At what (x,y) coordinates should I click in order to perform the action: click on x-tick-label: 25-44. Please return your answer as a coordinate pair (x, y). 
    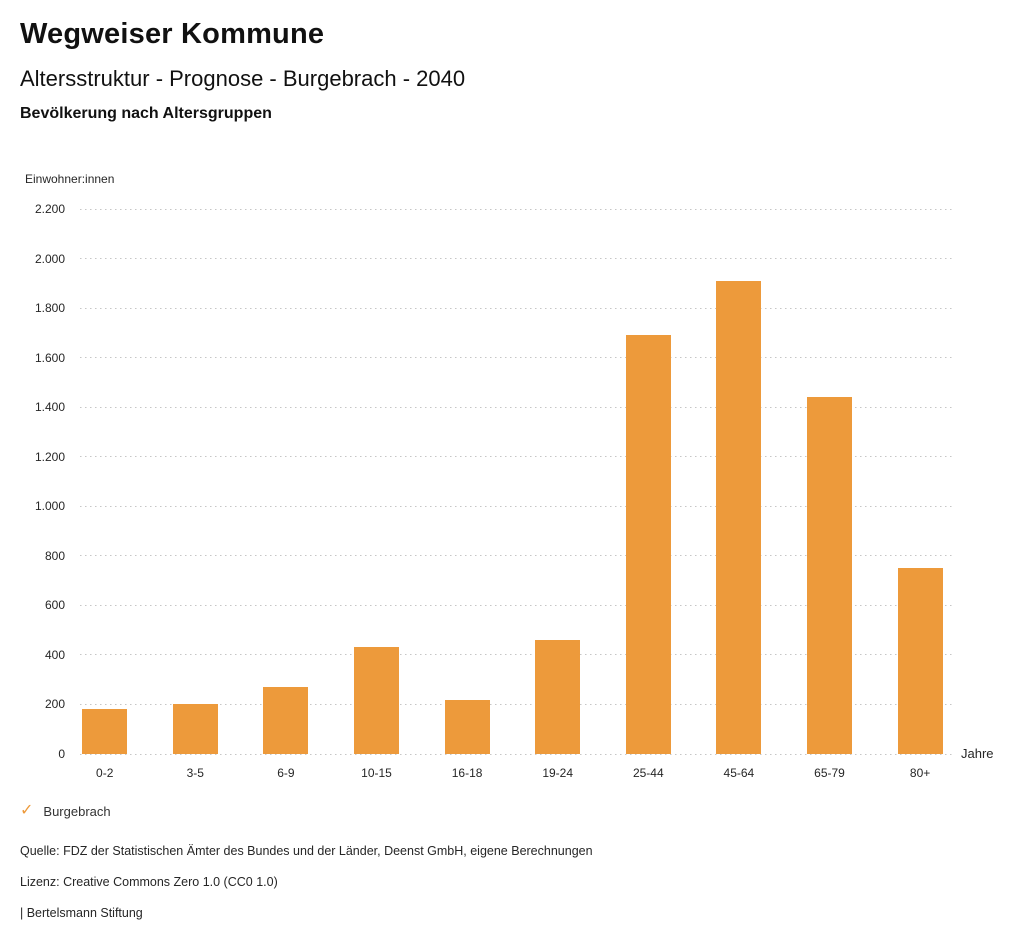
    Looking at the image, I should click on (648, 773).